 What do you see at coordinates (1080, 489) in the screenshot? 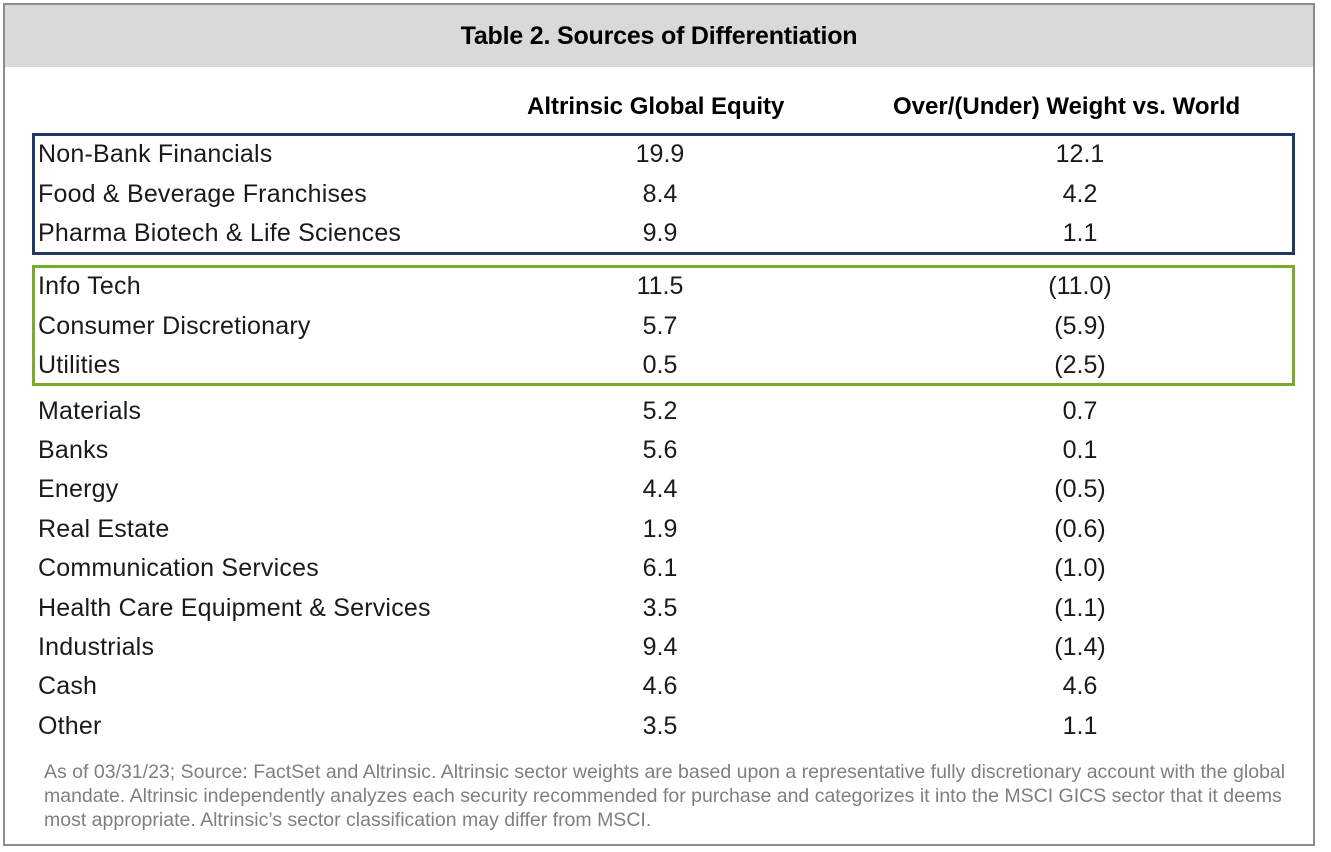
I see `weight-value: (0.5)` at bounding box center [1080, 489].